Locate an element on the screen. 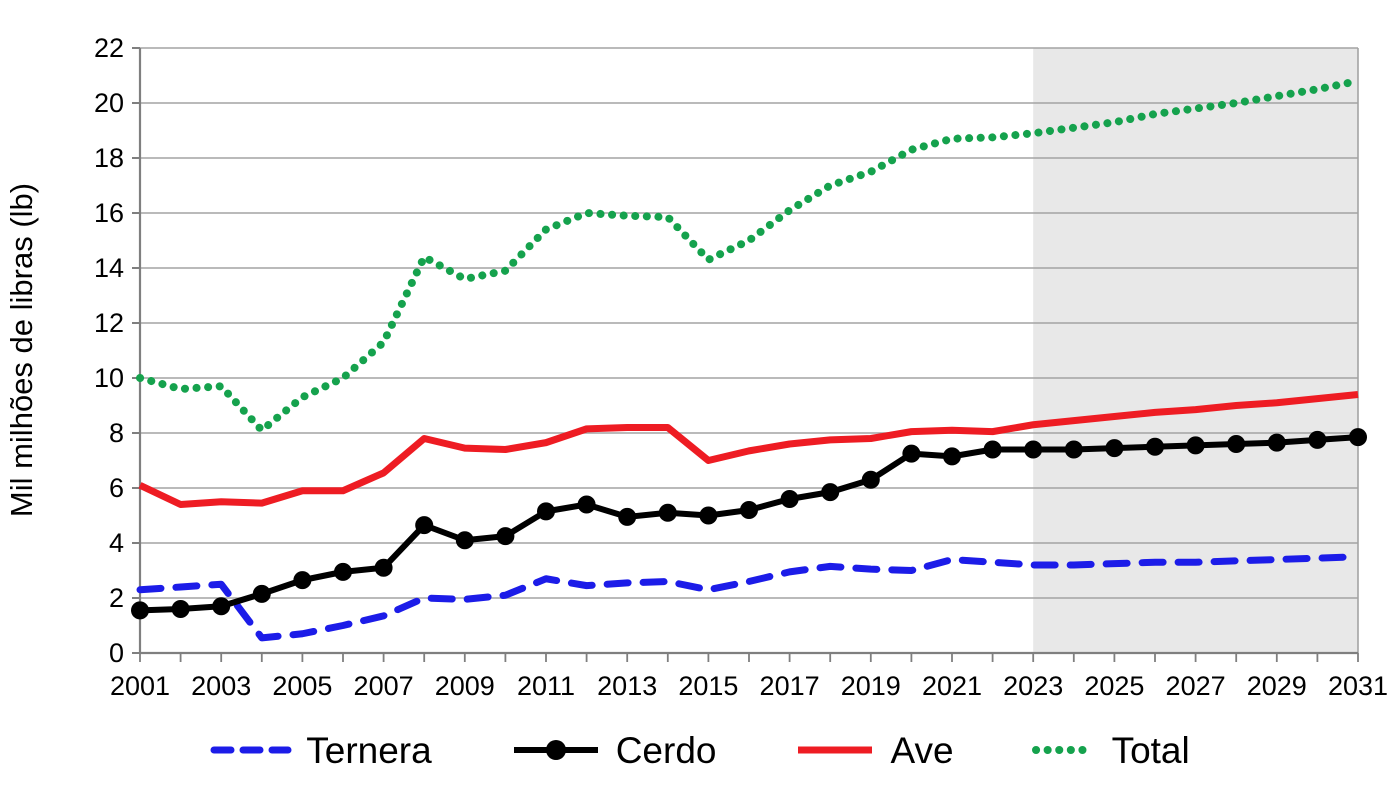 The height and width of the screenshot is (788, 1400). cerdo-marker-line-icon is located at coordinates (555, 750).